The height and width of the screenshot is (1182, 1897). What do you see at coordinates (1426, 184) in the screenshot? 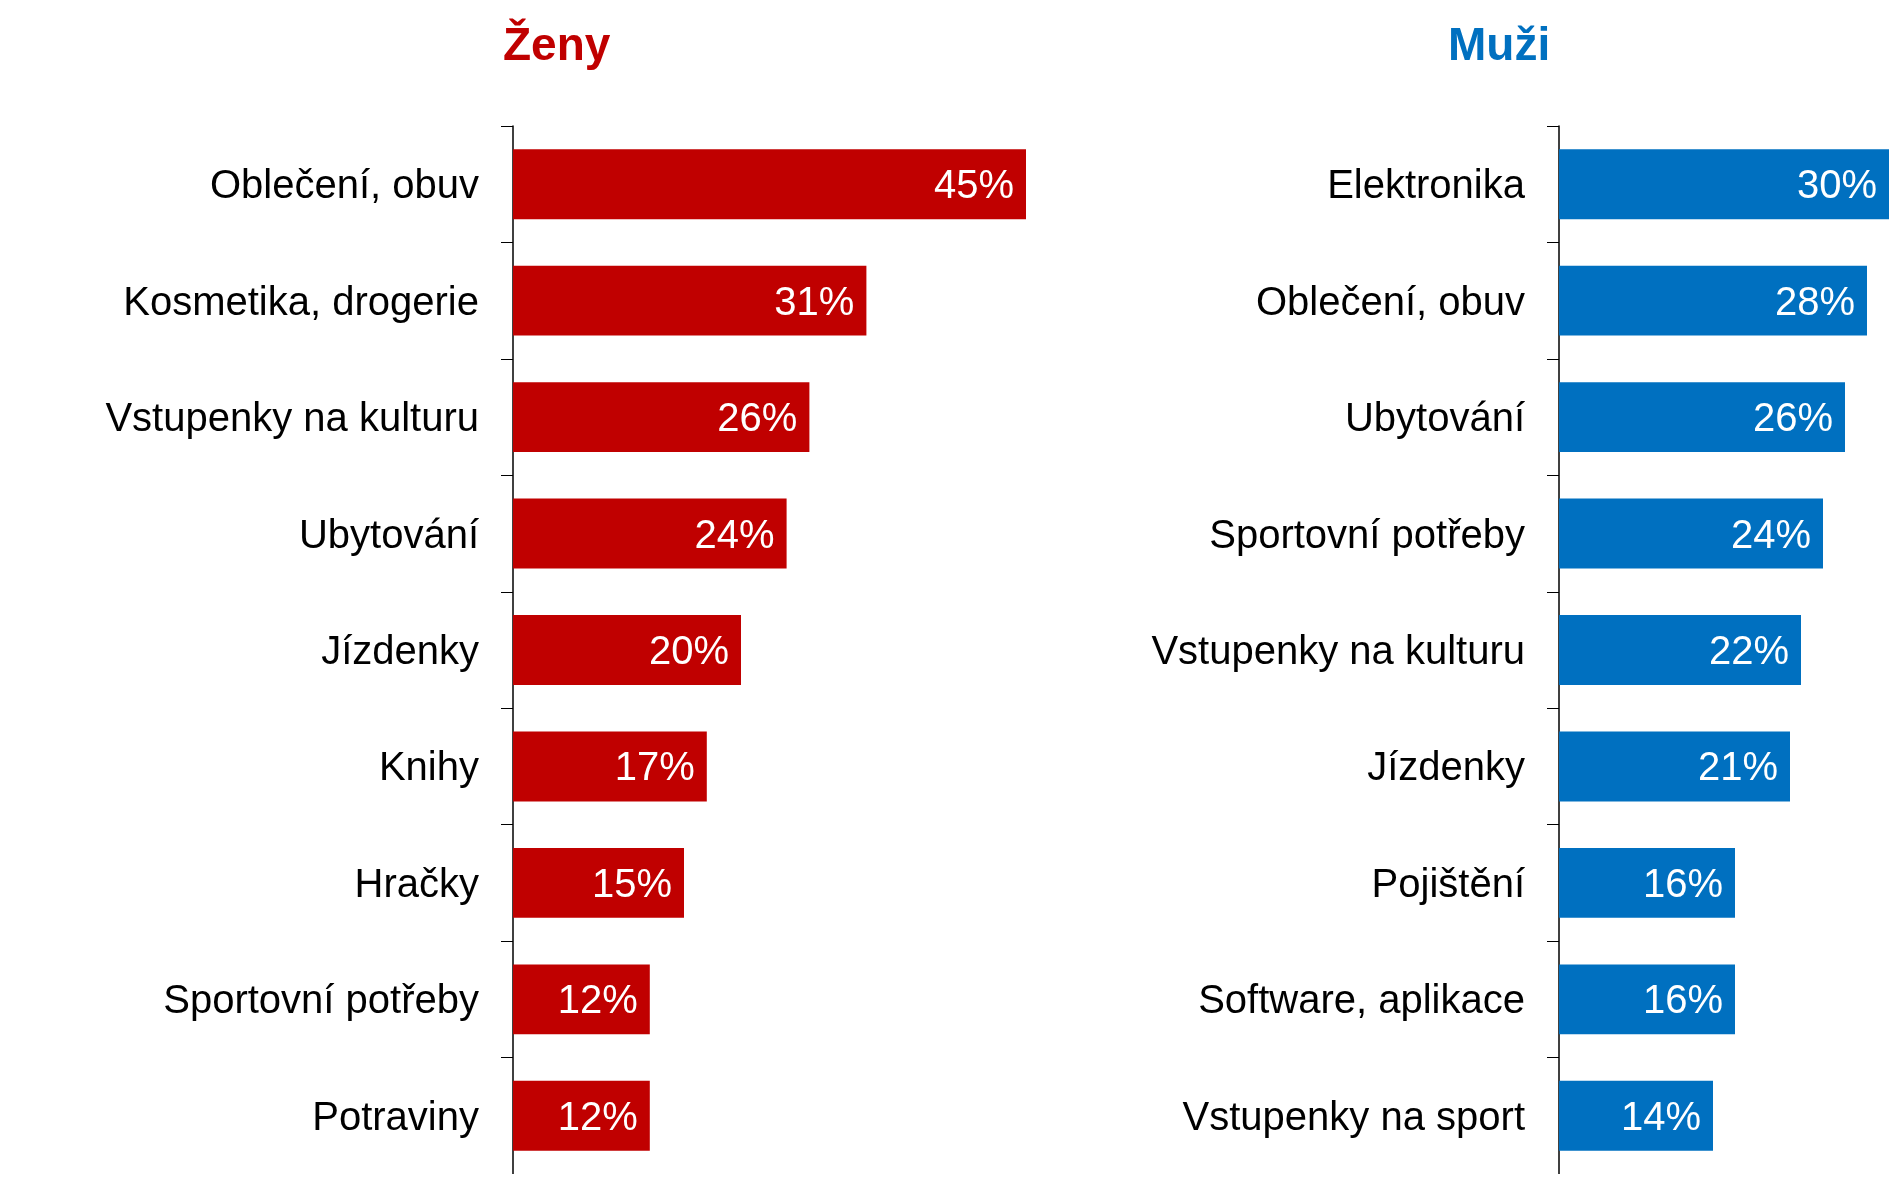
I see `y-tick-label: Elektronika` at bounding box center [1426, 184].